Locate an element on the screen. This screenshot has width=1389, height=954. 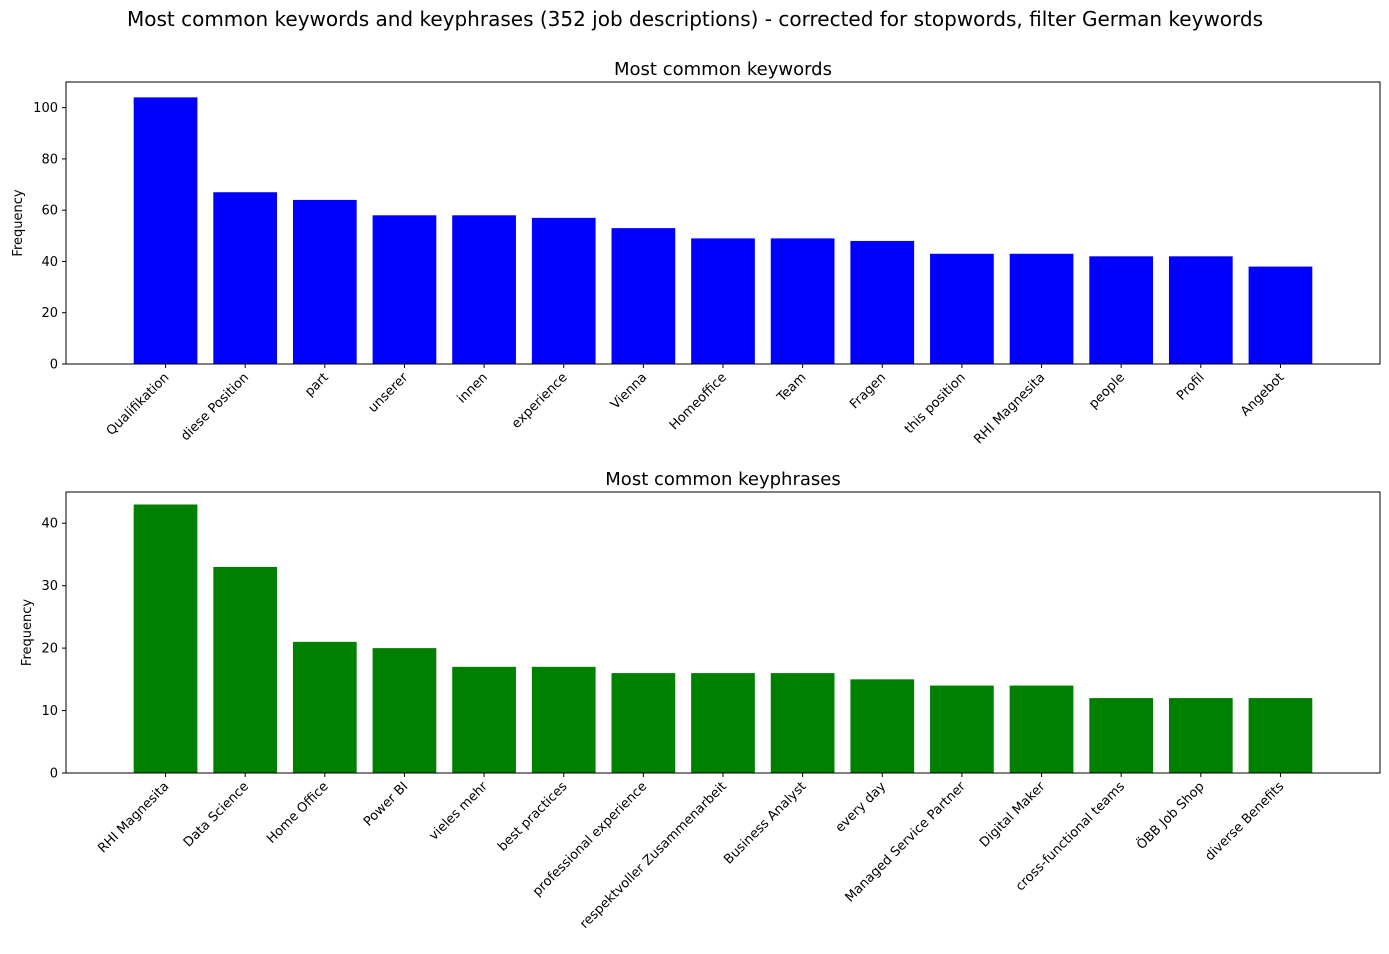
keywords-y-tick-label: 40 is located at coordinates (49, 262).